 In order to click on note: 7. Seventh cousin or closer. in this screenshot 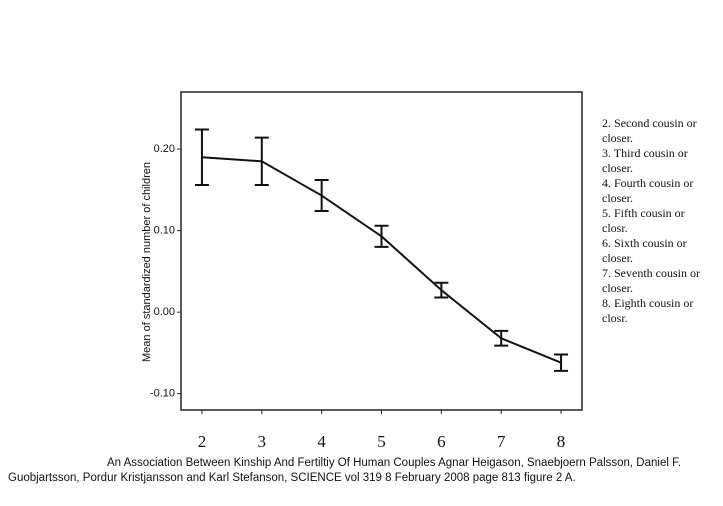, I will do `click(651, 280)`.